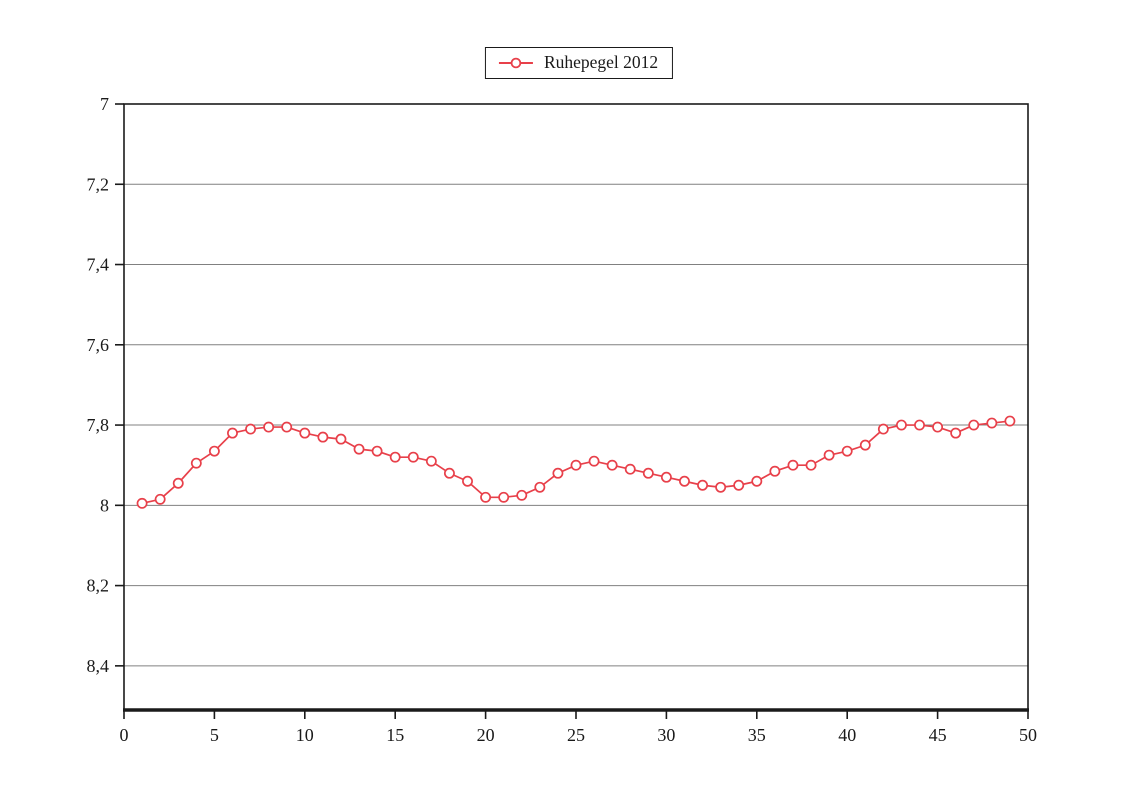  I want to click on y-tick-label: 8,2, so click(98, 586).